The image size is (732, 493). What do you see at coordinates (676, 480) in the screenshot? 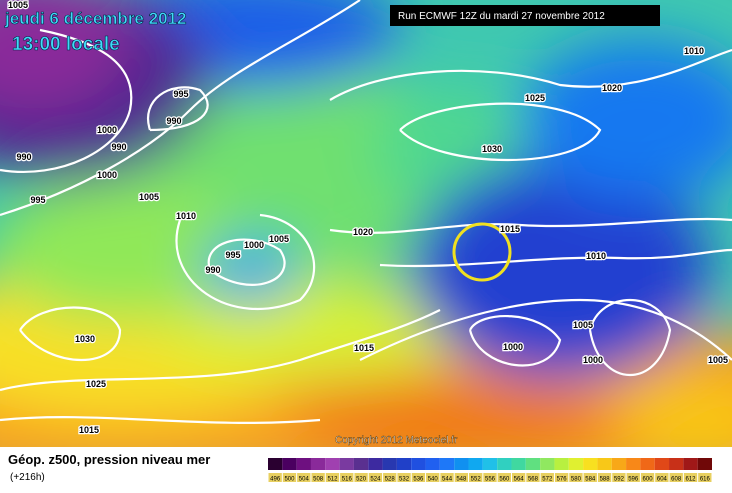
I see `scale-label: 608` at bounding box center [676, 480].